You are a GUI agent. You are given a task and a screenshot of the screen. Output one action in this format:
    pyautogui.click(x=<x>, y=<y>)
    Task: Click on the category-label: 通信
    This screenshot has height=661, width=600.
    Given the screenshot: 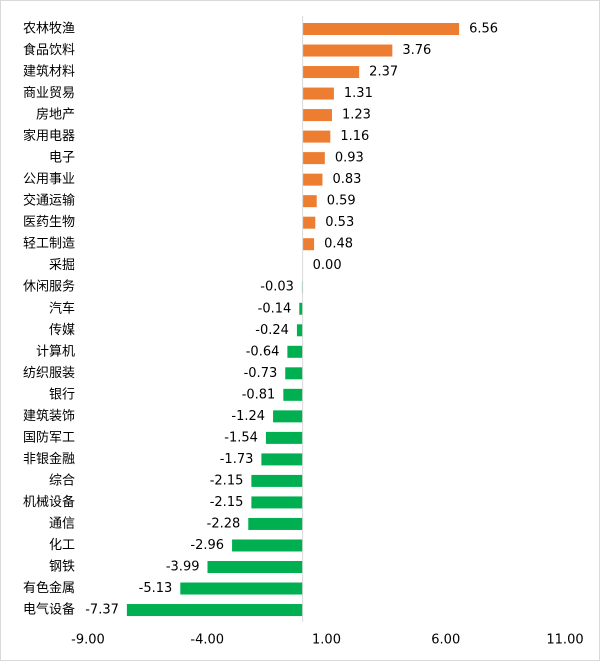 What is the action you would take?
    pyautogui.click(x=62, y=523)
    